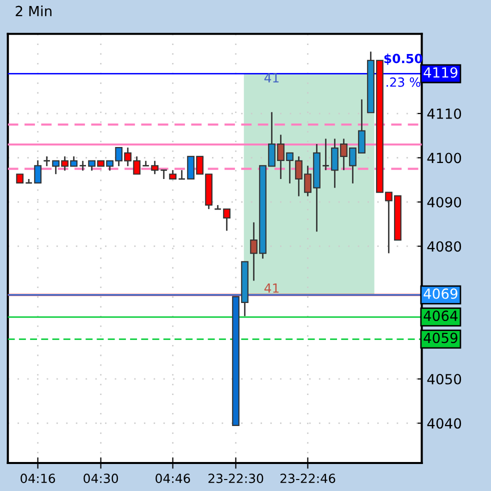 This screenshot has height=491, width=491. I want to click on ref-line-label: 4069, so click(441, 293).